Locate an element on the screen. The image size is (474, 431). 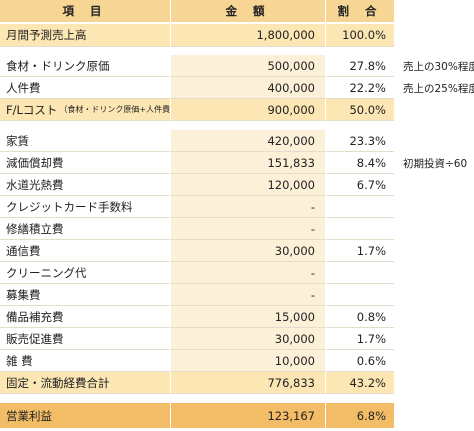
row-depreciation: 減価償却費 151,833 8.4% is located at coordinates (197, 163).